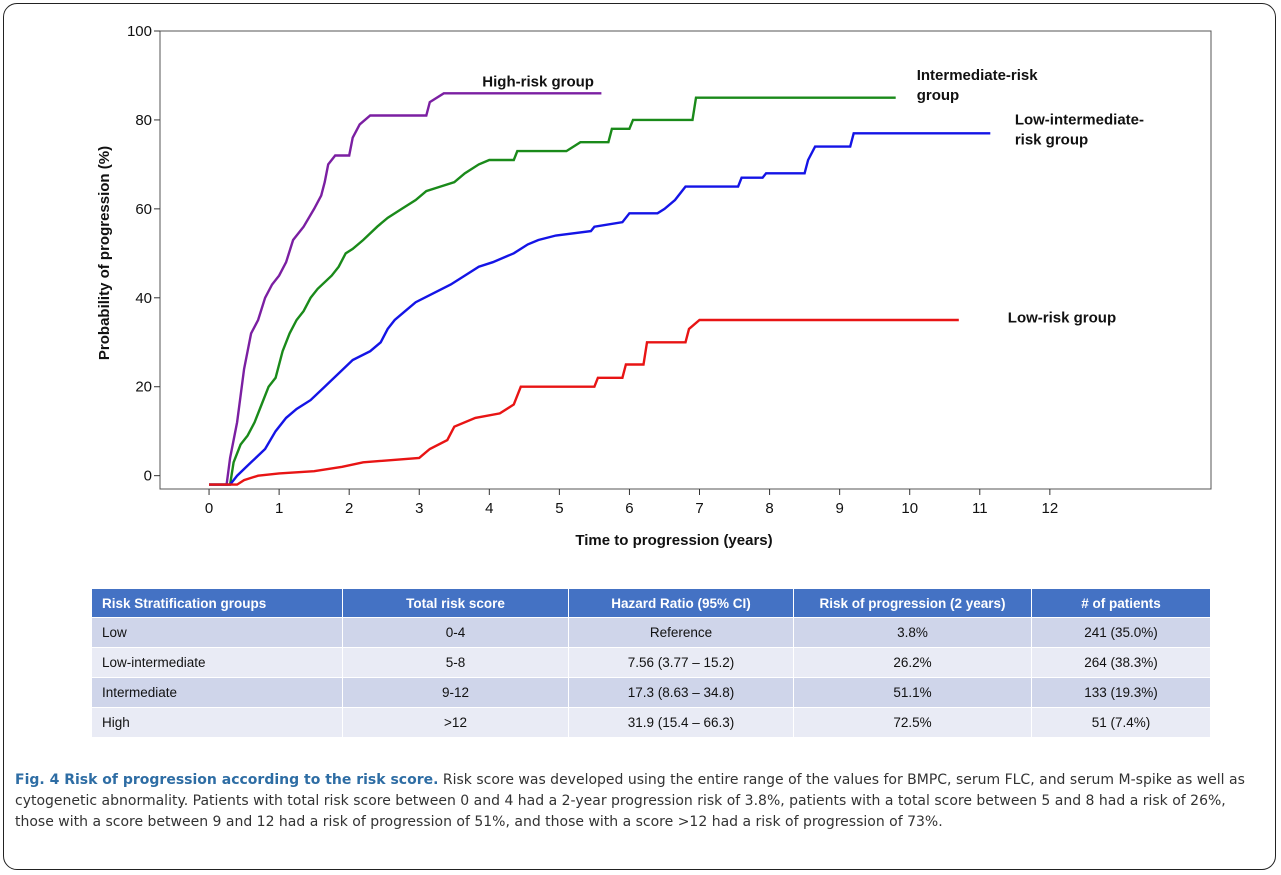 The width and height of the screenshot is (1281, 875). Describe the element at coordinates (1062, 317) in the screenshot. I see `series-label-4: Low-risk group` at that location.